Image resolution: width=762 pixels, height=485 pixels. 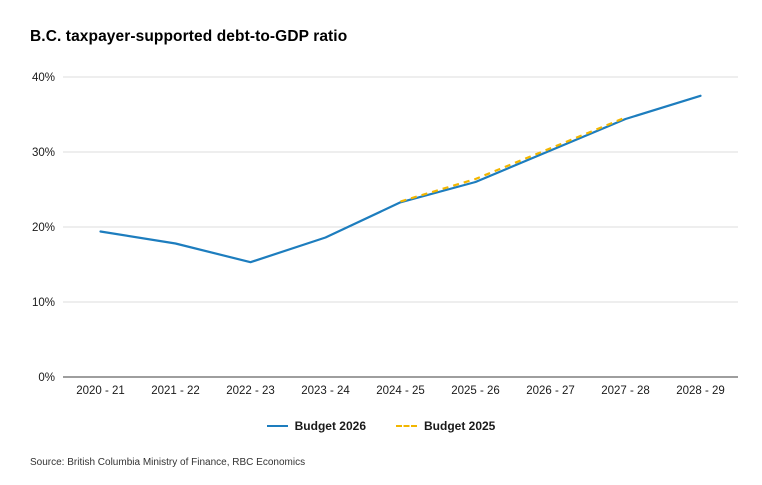 What do you see at coordinates (406, 426) in the screenshot?
I see `legend-line-dashed-sample` at bounding box center [406, 426].